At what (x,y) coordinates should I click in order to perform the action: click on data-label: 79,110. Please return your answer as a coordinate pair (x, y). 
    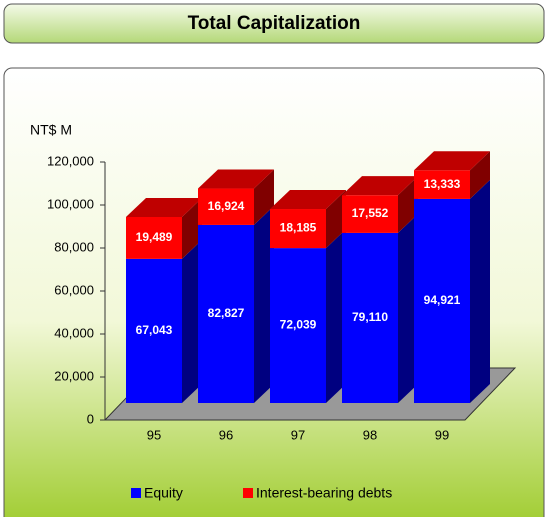
    Looking at the image, I should click on (370, 317).